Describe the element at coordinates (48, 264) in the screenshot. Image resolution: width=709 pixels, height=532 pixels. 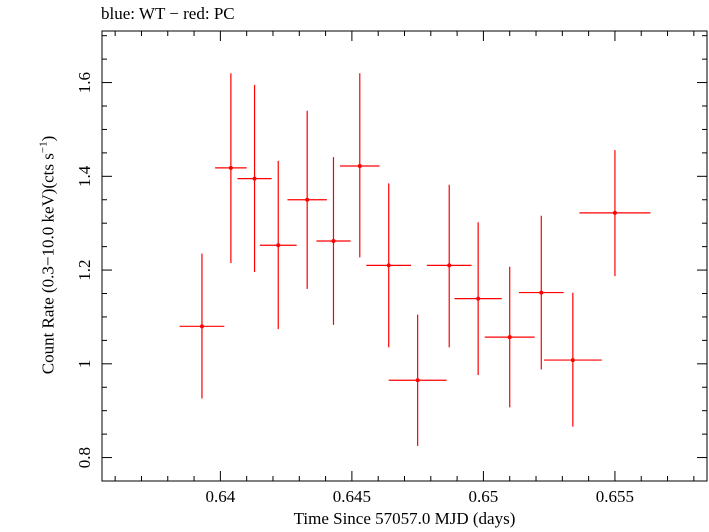
I see `y-axis-label-main: Count Rate (0.3−10.0 keV)(cts s` at that location.